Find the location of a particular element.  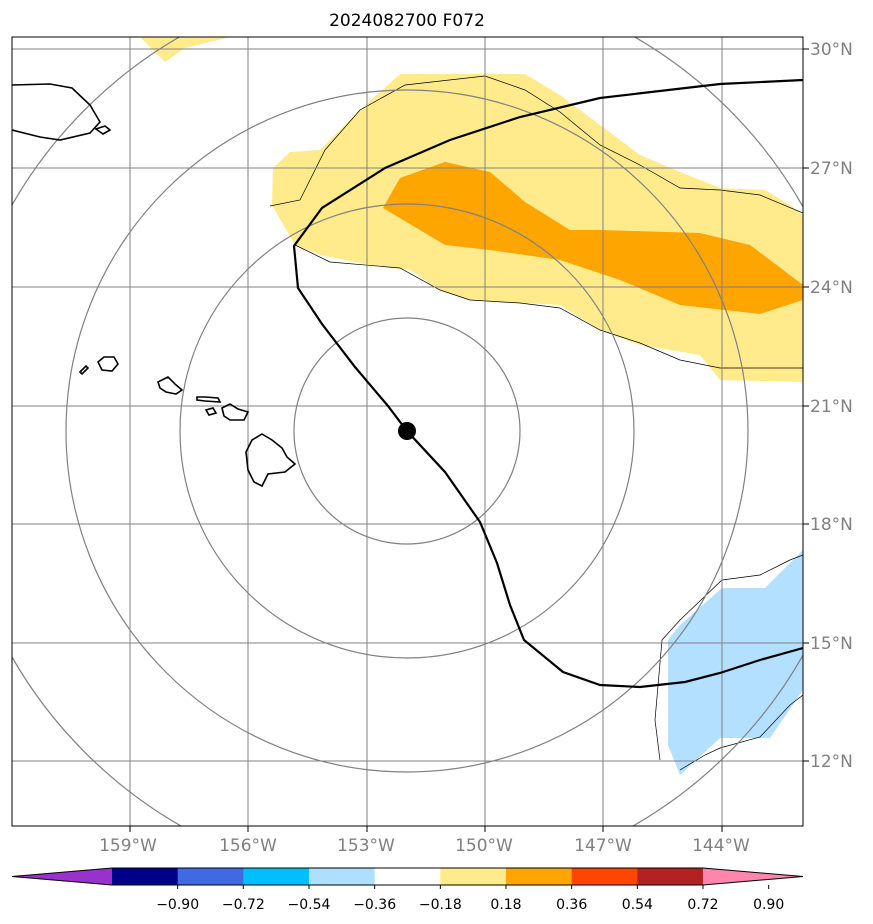

colorbar-tick-label: 0.54 is located at coordinates (637, 905).